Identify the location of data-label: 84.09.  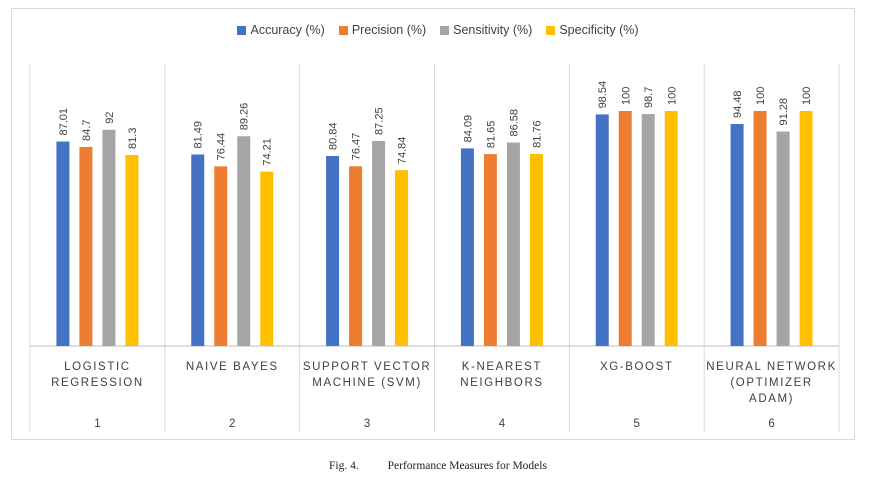
(468, 129).